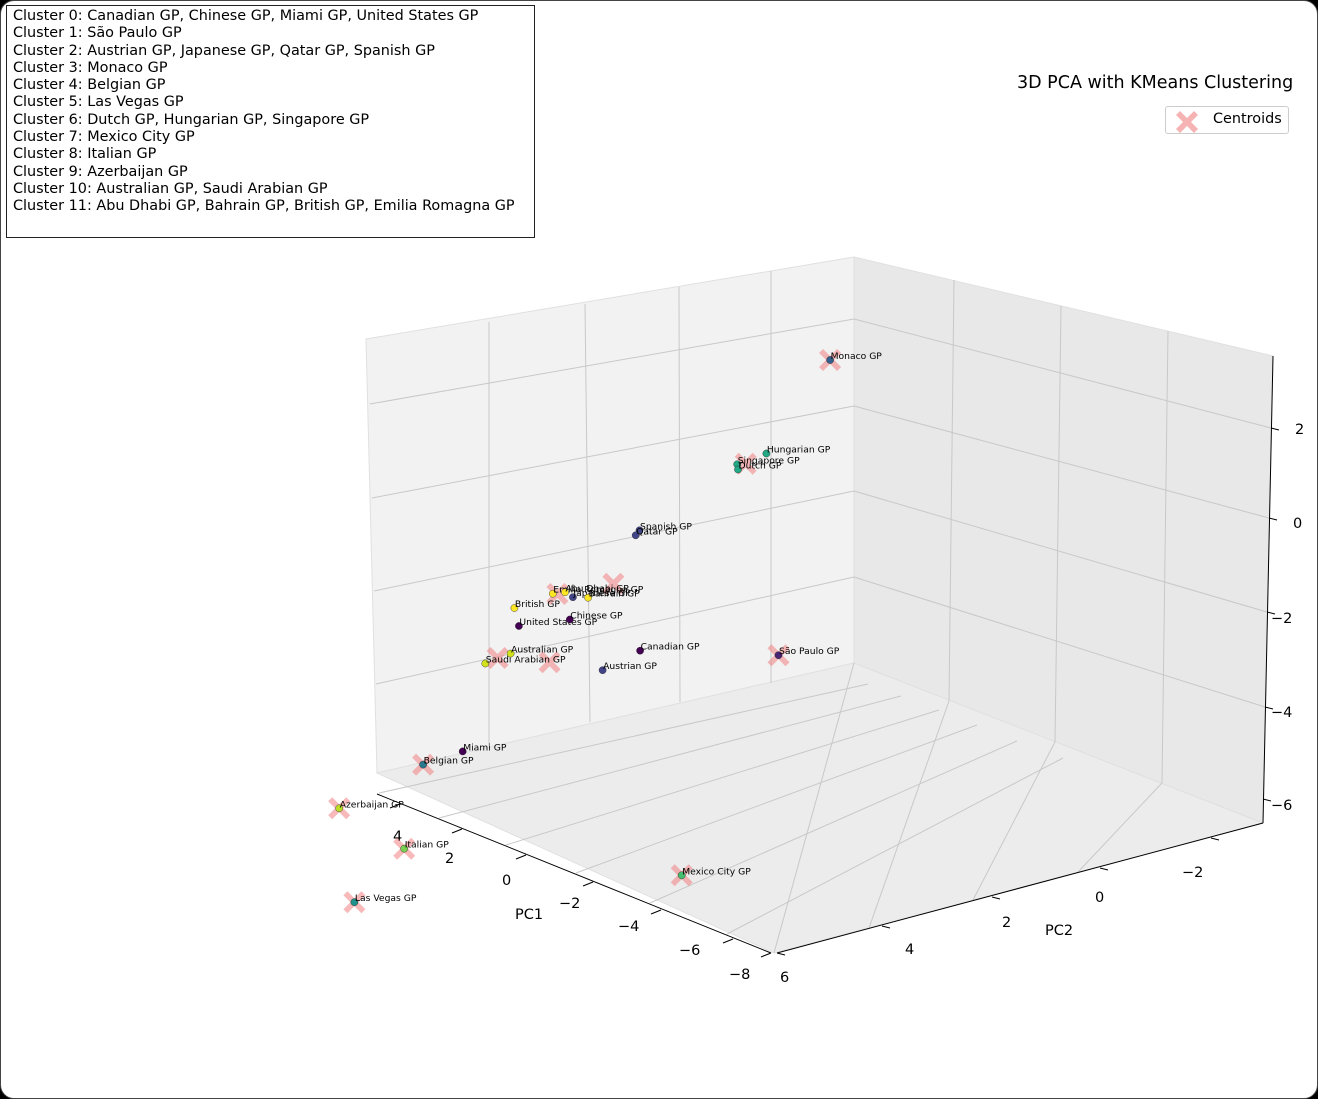 This screenshot has width=1318, height=1099. I want to click on pc1-tick-label: 4, so click(397, 837).